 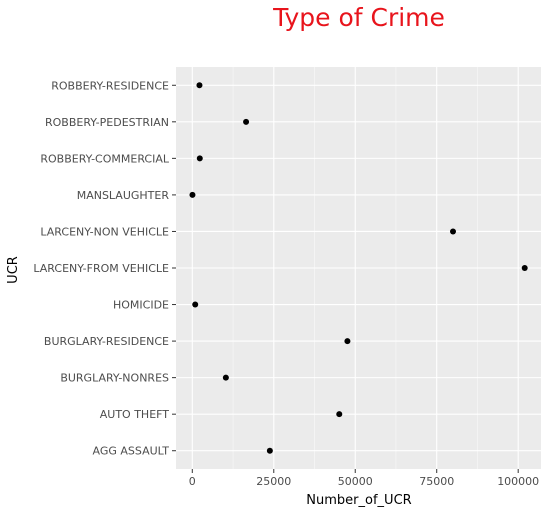 What do you see at coordinates (355, 481) in the screenshot?
I see `x-tick-label: 50000` at bounding box center [355, 481].